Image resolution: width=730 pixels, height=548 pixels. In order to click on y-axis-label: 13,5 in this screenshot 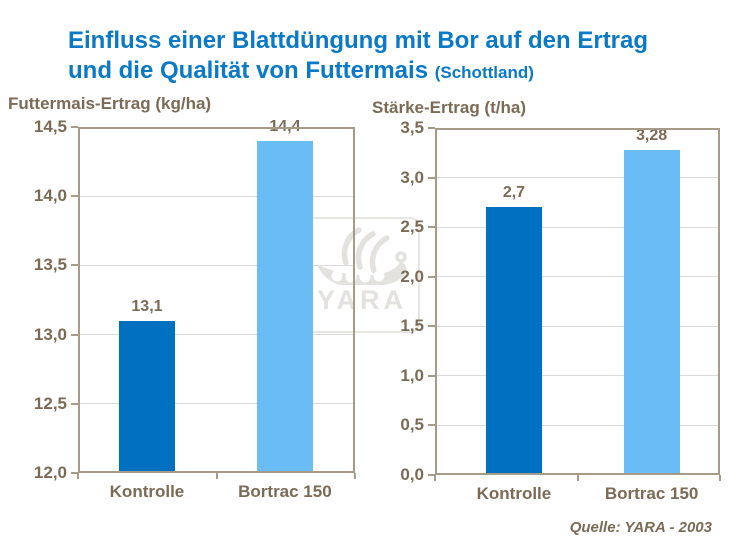, I will do `click(50, 265)`.